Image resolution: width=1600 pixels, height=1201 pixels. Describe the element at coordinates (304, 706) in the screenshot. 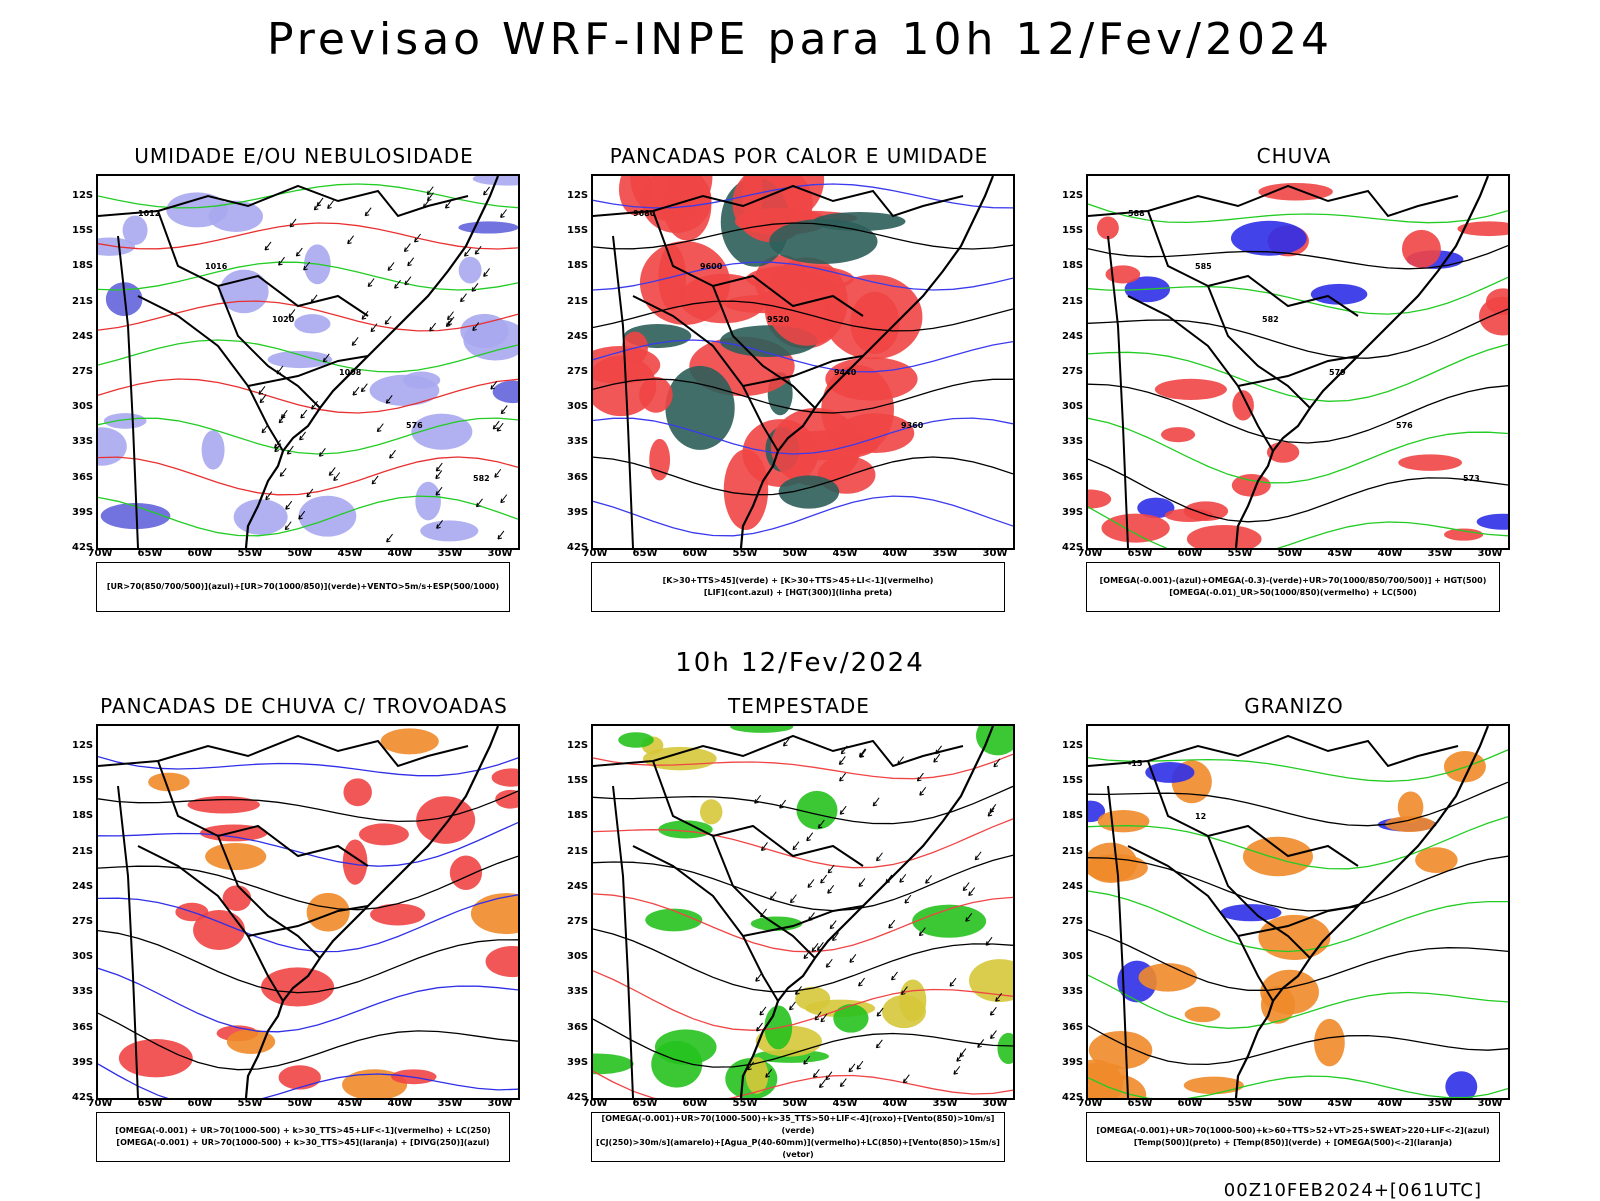

I see `panel-title: PANCADAS DE CHUVA C/ TROVOADAS` at that location.